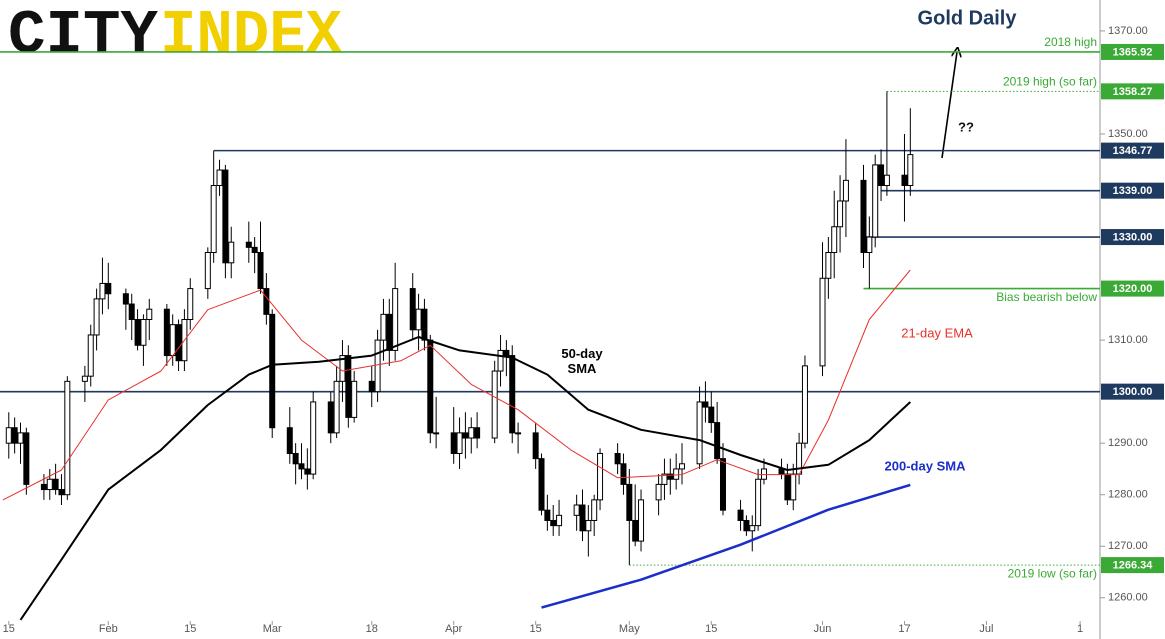 The width and height of the screenshot is (1165, 639). What do you see at coordinates (1133, 289) in the screenshot?
I see `level-label: 1320.00` at bounding box center [1133, 289].